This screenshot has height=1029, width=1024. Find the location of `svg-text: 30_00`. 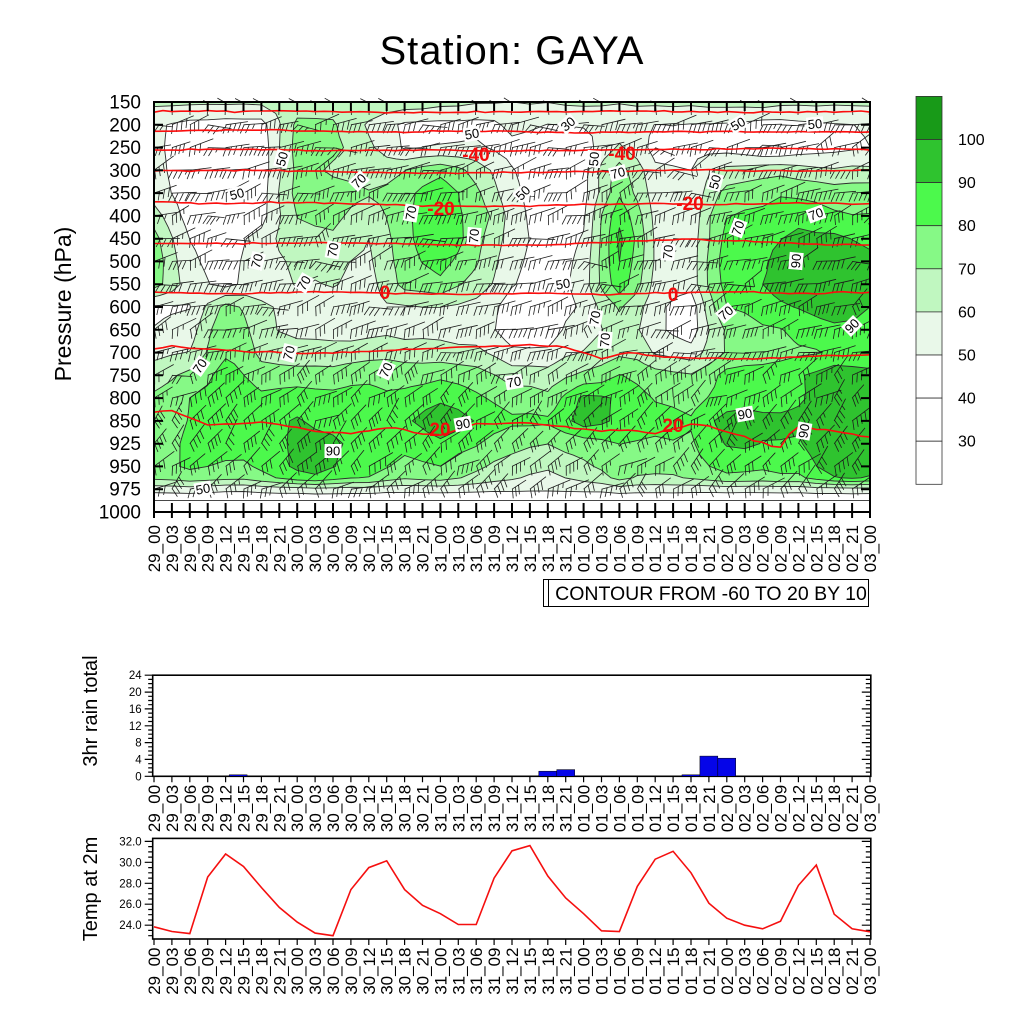

svg-text: 30_00 is located at coordinates (297, 971).